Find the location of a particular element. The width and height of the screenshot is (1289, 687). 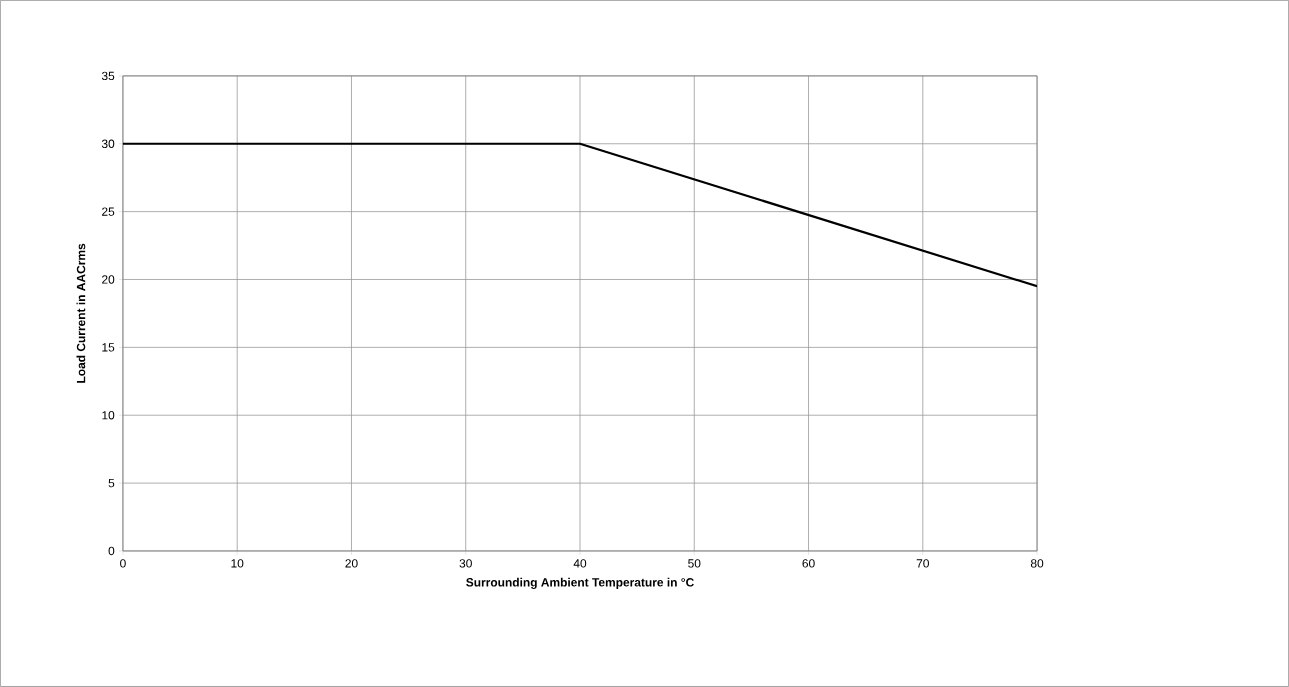

y-tick-label: 0 is located at coordinates (111, 551).